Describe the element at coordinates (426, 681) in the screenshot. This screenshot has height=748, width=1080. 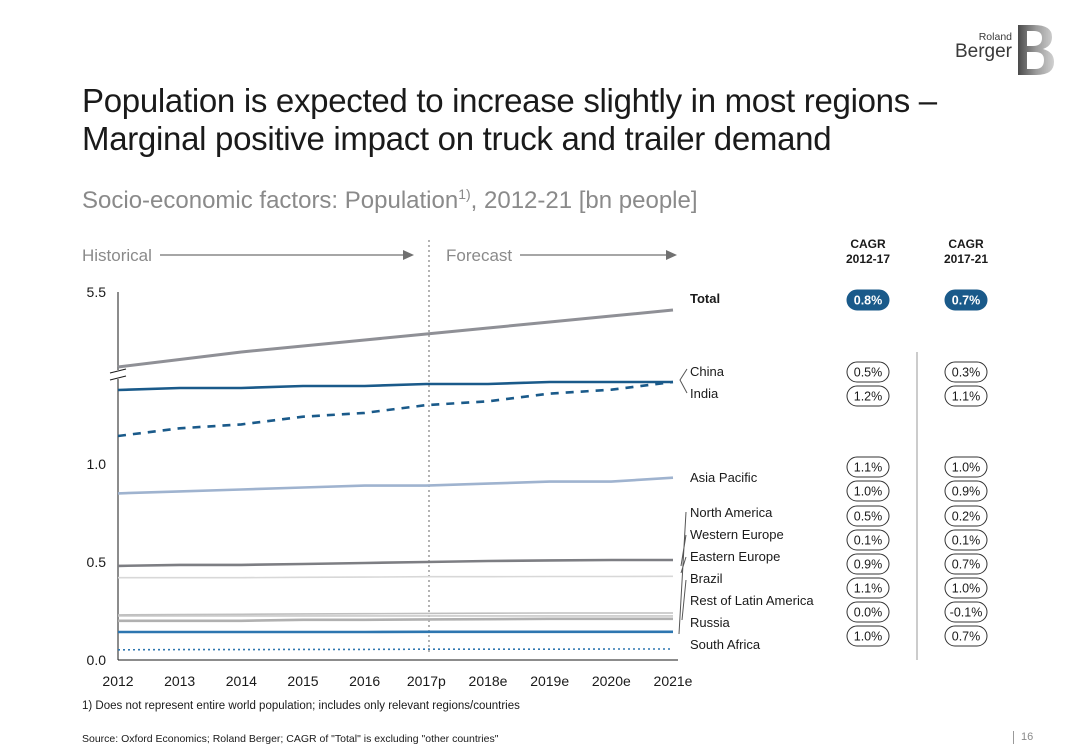
I see `x-tick-label: 2017p` at that location.